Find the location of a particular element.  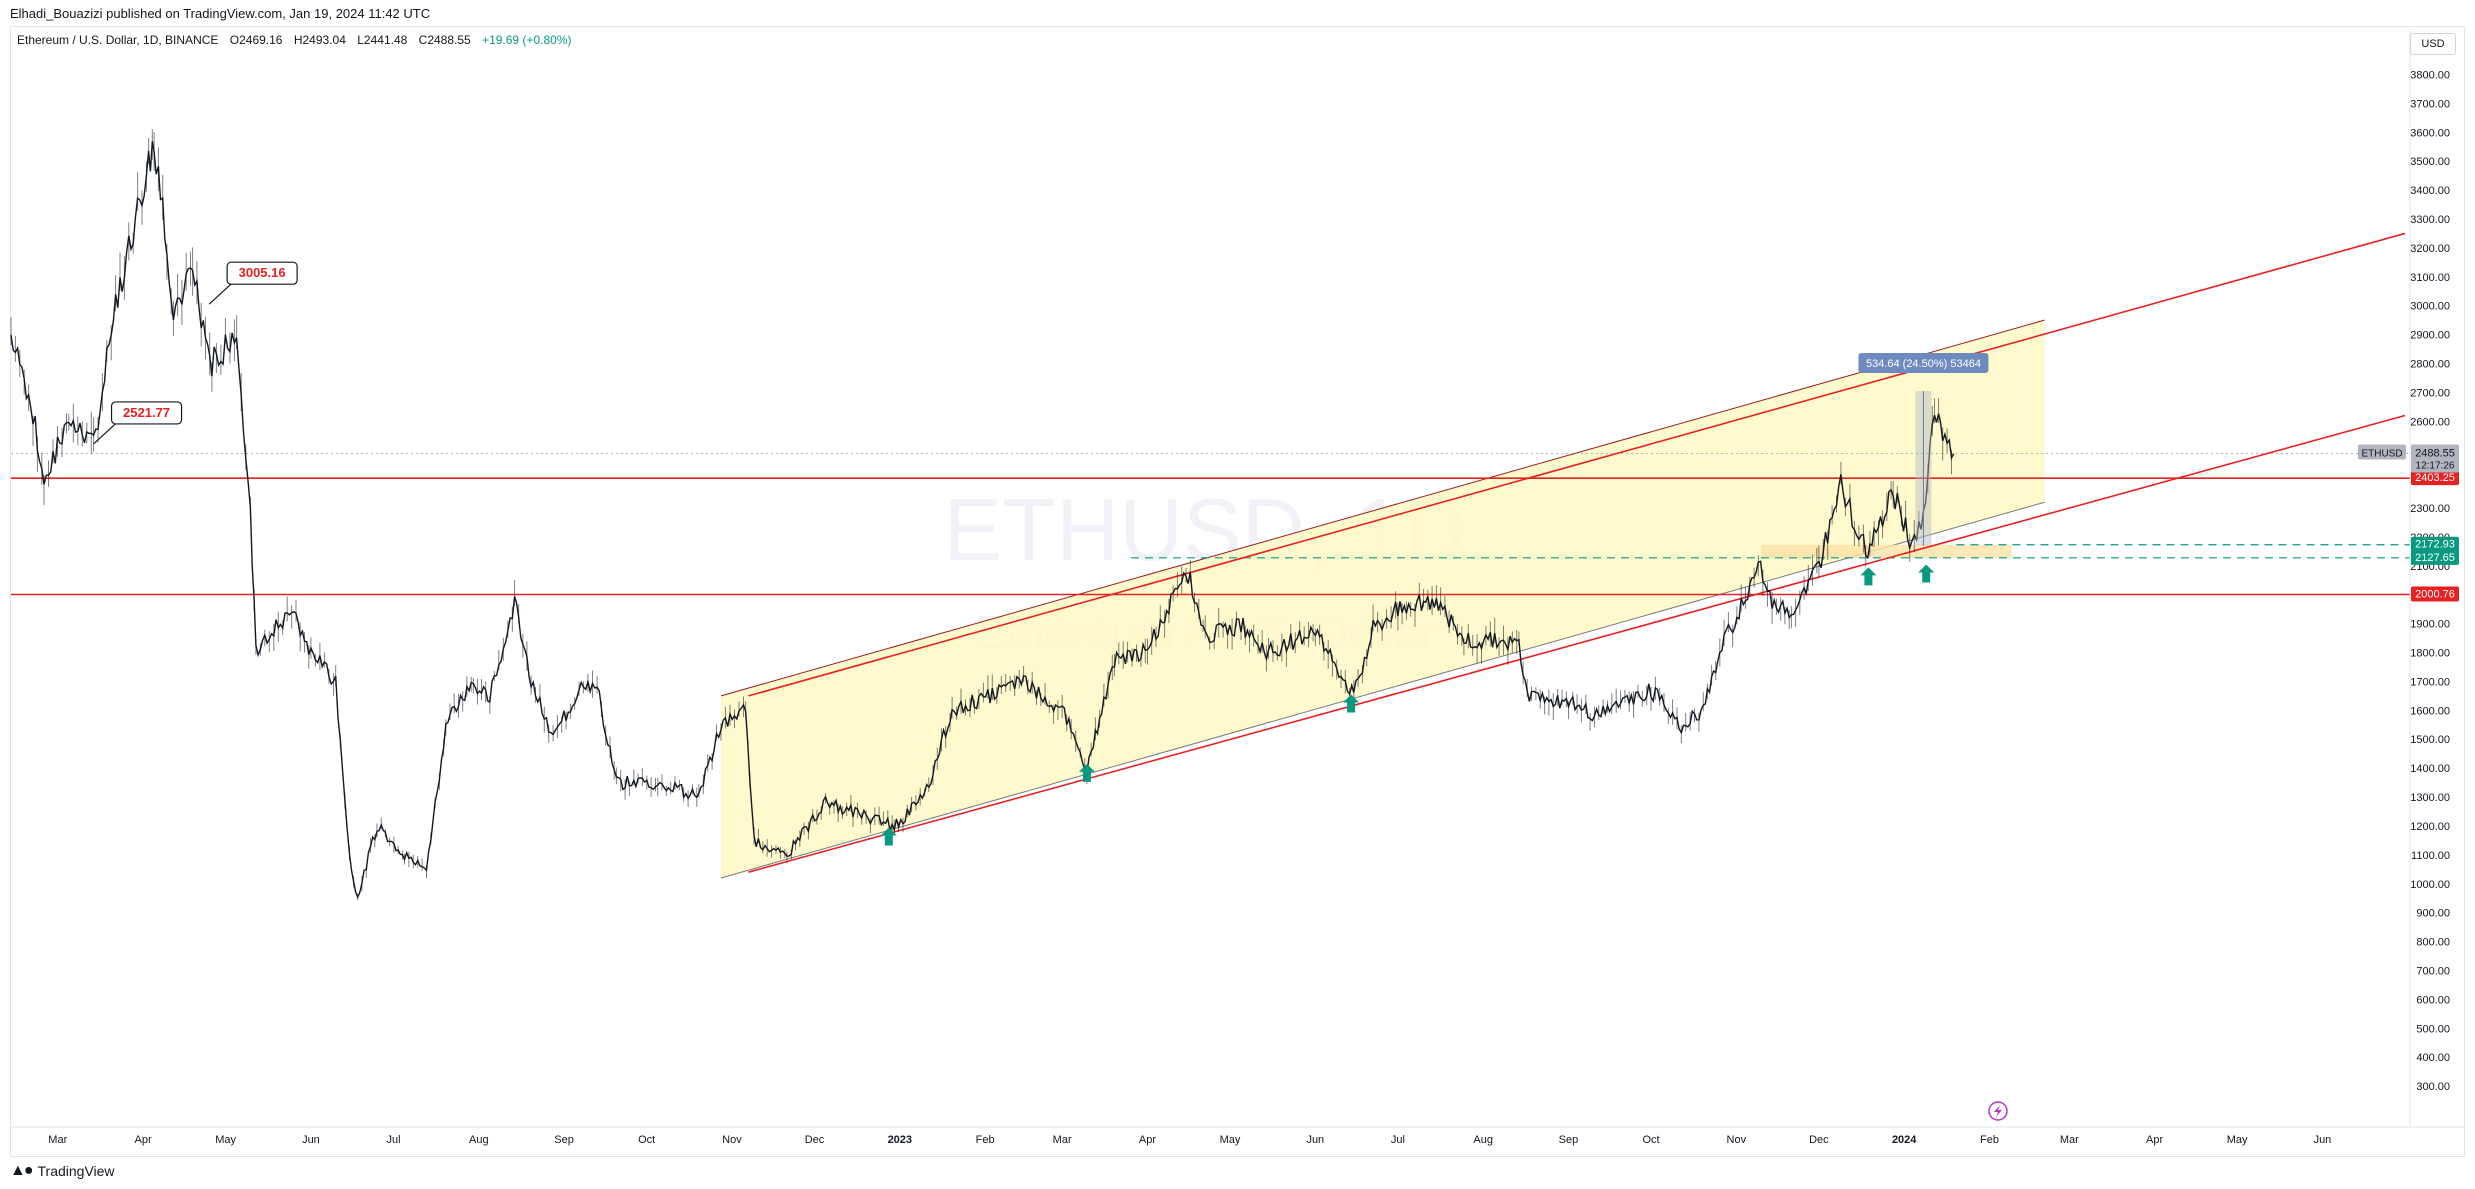

price-tick-label: 3700.00 is located at coordinates (2430, 104).